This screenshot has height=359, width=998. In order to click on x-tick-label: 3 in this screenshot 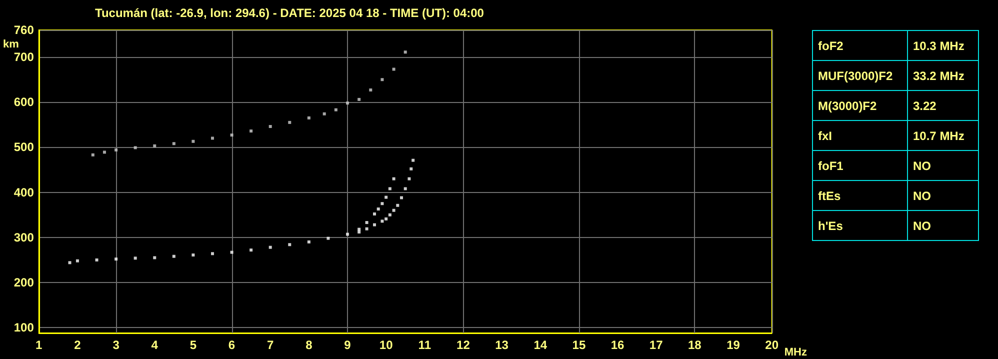, I will do `click(116, 345)`.